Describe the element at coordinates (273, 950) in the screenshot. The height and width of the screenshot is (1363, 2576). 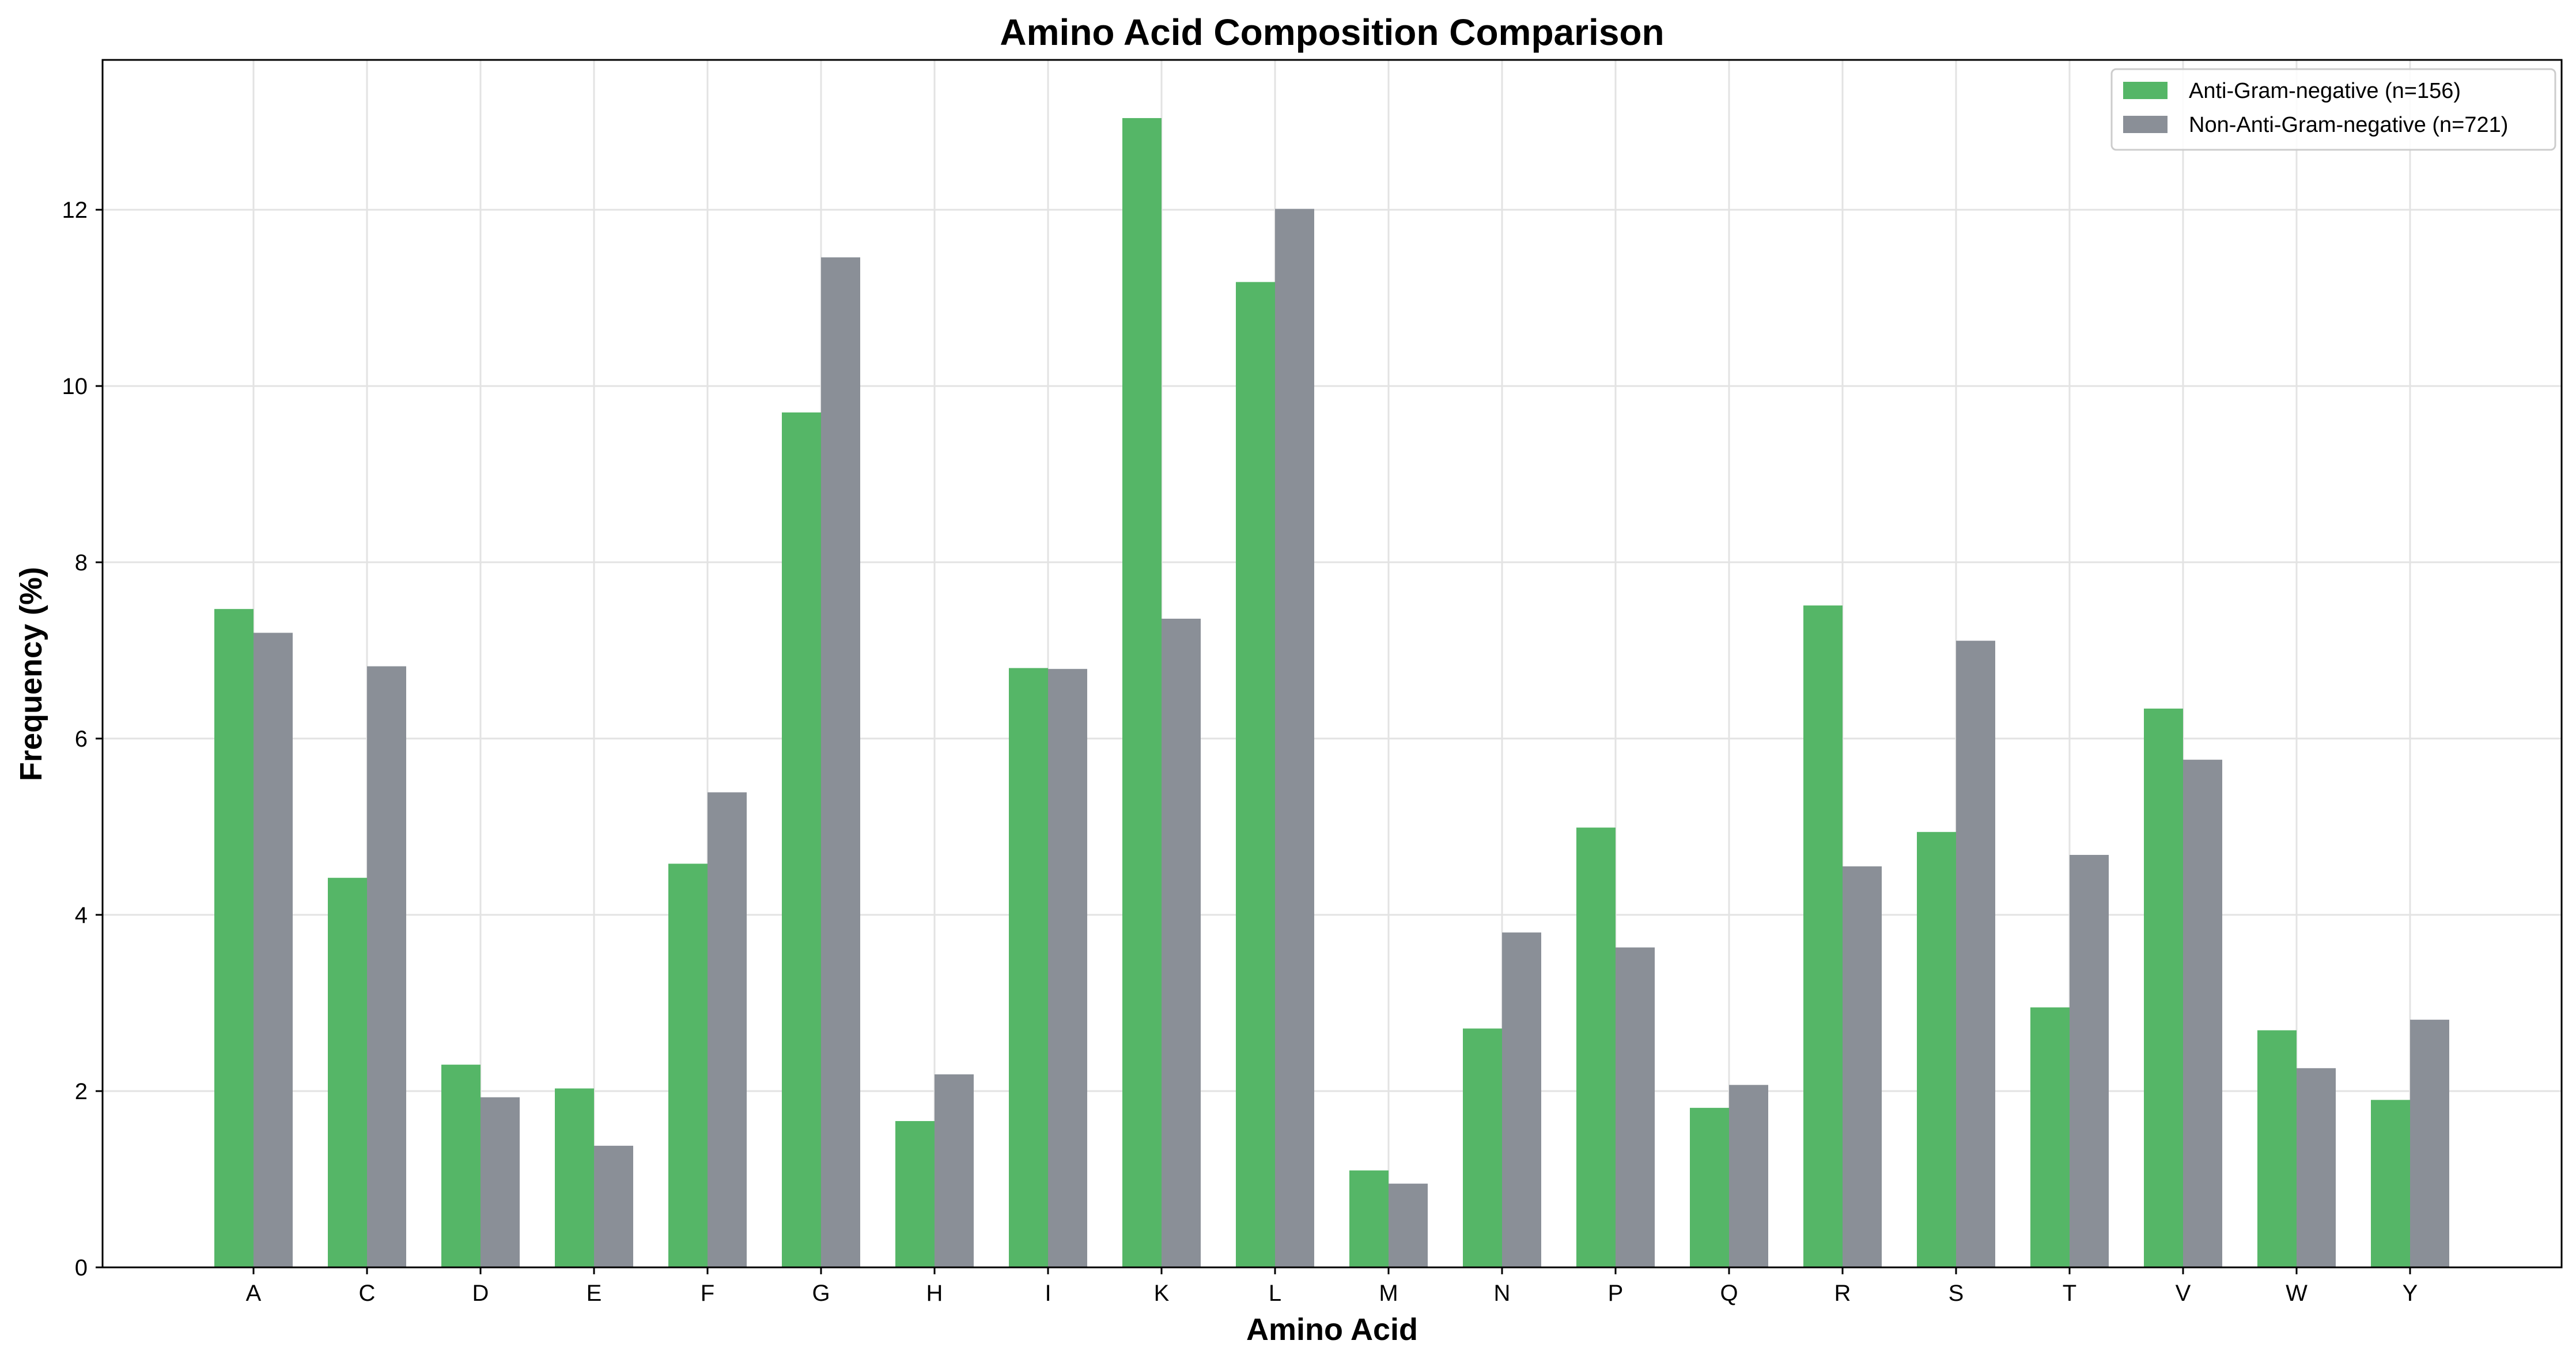
I see `bar-non-anti-gram-negative-A` at that location.